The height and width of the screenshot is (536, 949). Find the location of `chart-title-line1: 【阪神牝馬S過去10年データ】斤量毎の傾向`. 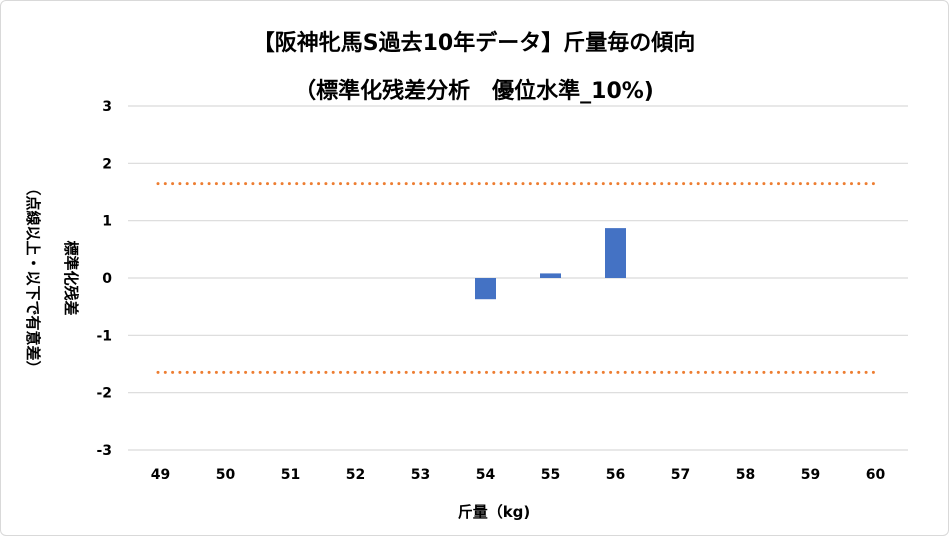

chart-title-line1: 【阪神牝馬S過去10年データ】斤量毎の傾向 is located at coordinates (474, 43).